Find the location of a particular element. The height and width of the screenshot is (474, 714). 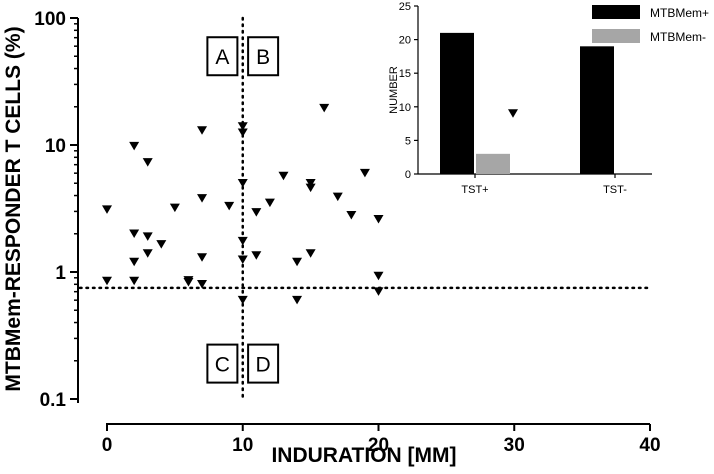

x-tick-label: 30 is located at coordinates (514, 445).